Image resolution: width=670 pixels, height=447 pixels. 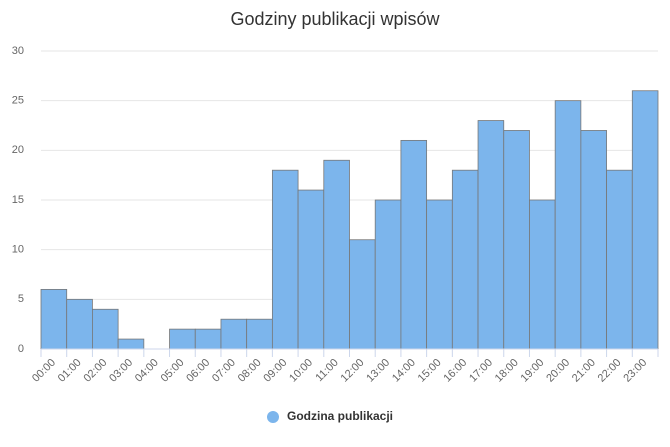 I want to click on legend-label: Godzina publikacji, so click(x=340, y=416).